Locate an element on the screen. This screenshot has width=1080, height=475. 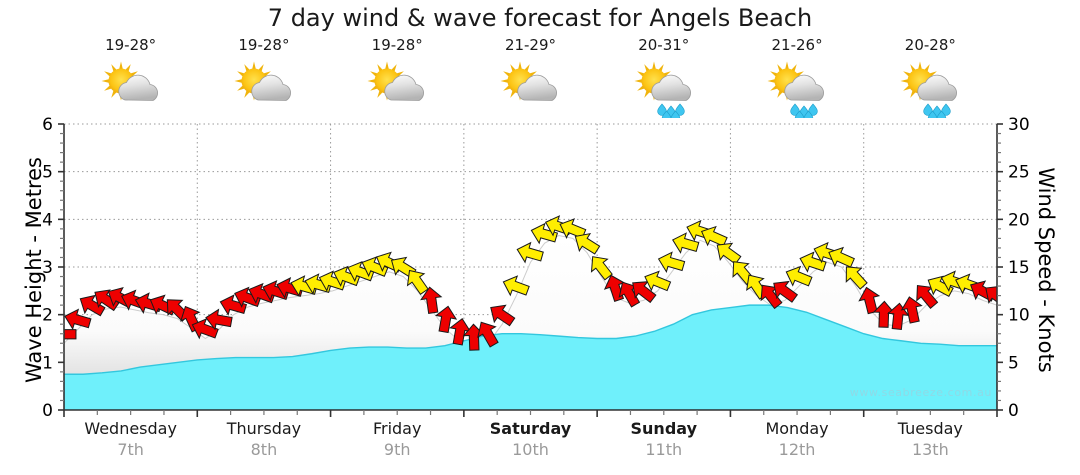
day-footer: Friday 9th is located at coordinates (397, 443).